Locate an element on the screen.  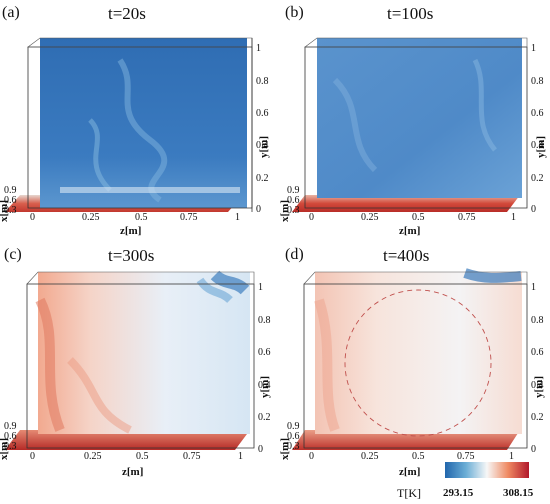
vortex-circle is located at coordinates (418, 363).